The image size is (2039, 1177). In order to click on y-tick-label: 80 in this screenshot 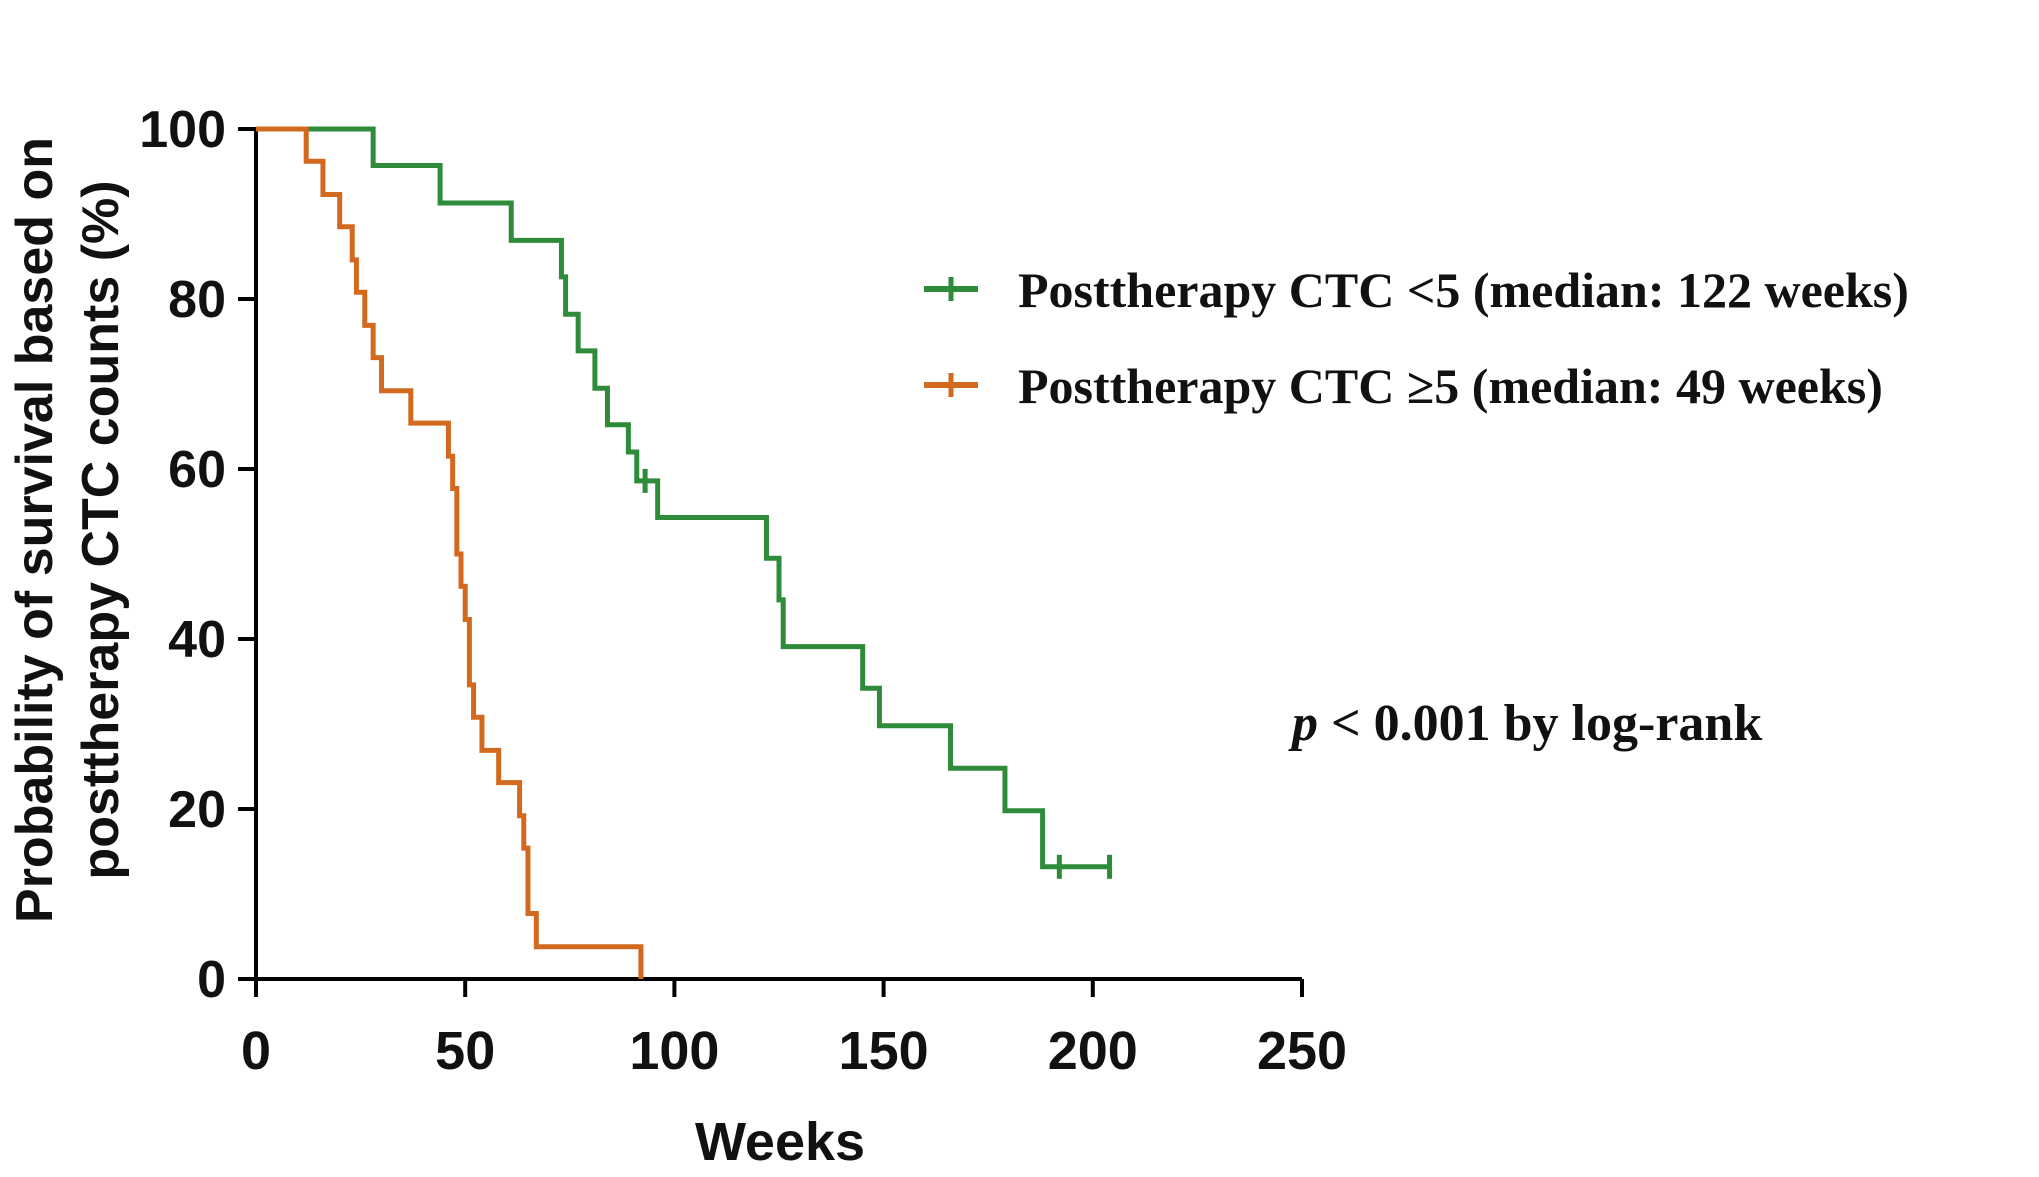, I will do `click(197, 300)`.